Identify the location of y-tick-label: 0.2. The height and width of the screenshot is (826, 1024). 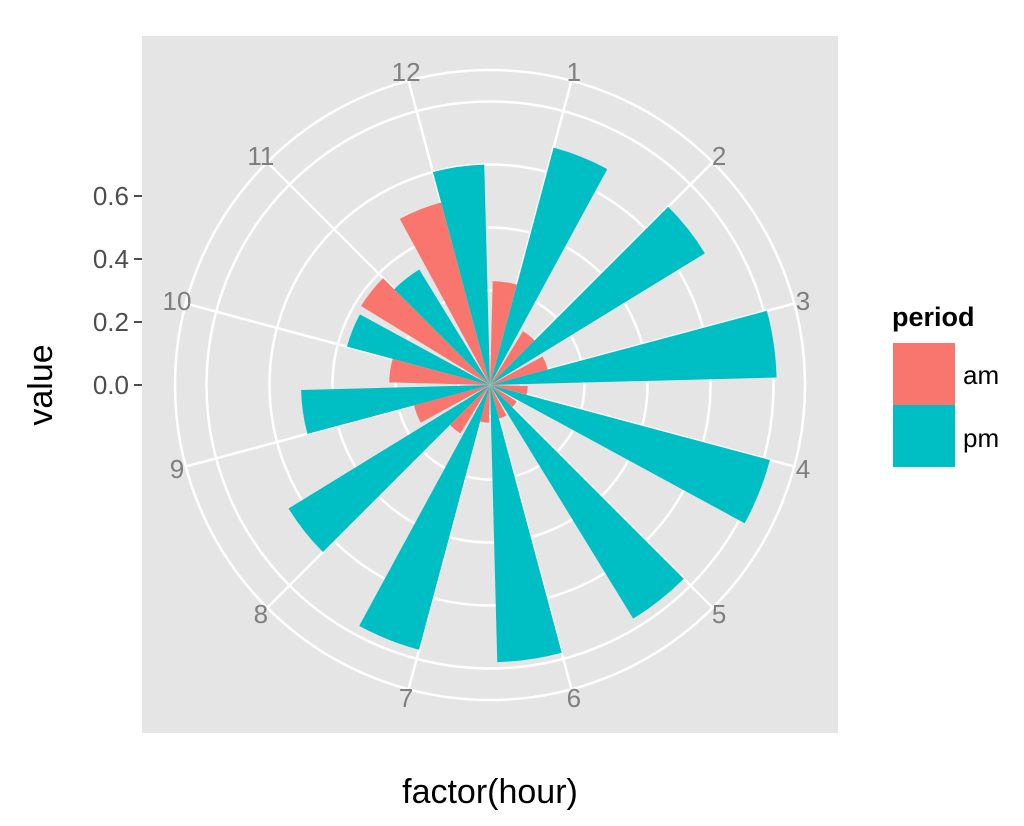
(111, 322).